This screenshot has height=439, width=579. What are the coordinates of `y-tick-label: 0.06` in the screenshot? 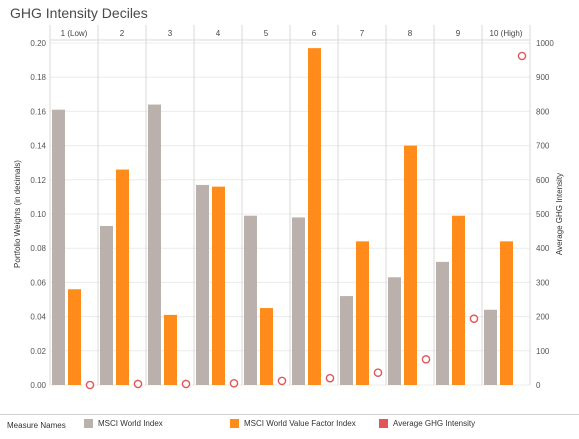 It's located at (38, 282).